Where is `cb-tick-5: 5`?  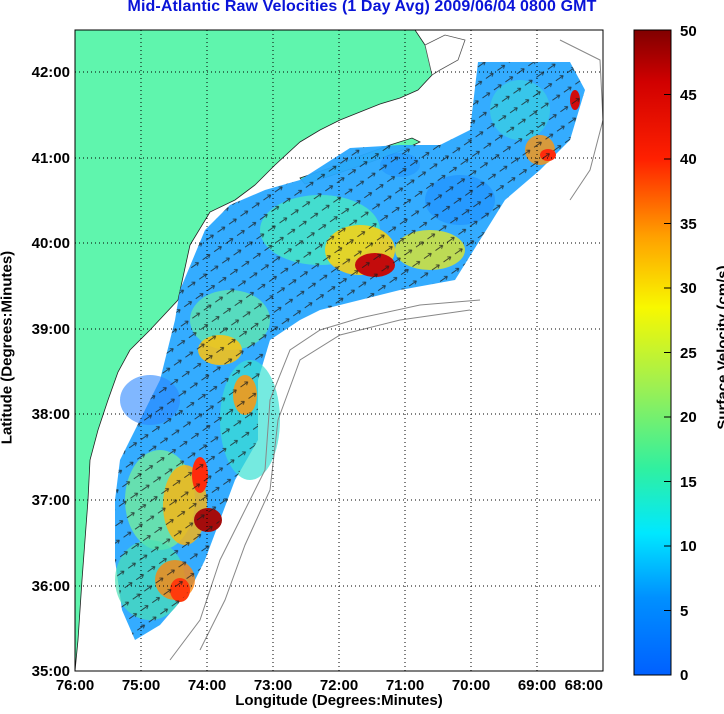
cb-tick-5: 5 is located at coordinates (684, 611).